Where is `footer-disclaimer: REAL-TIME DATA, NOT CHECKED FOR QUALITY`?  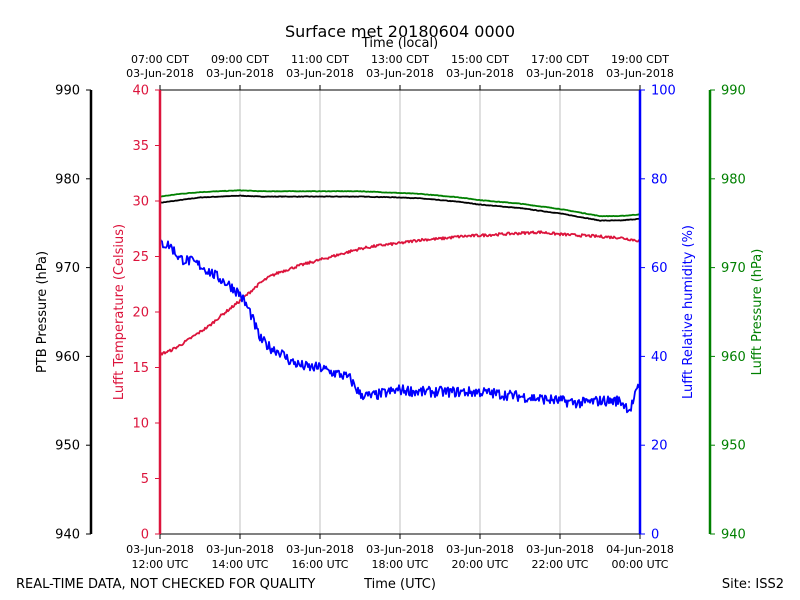 footer-disclaimer: REAL-TIME DATA, NOT CHECKED FOR QUALITY is located at coordinates (165, 584).